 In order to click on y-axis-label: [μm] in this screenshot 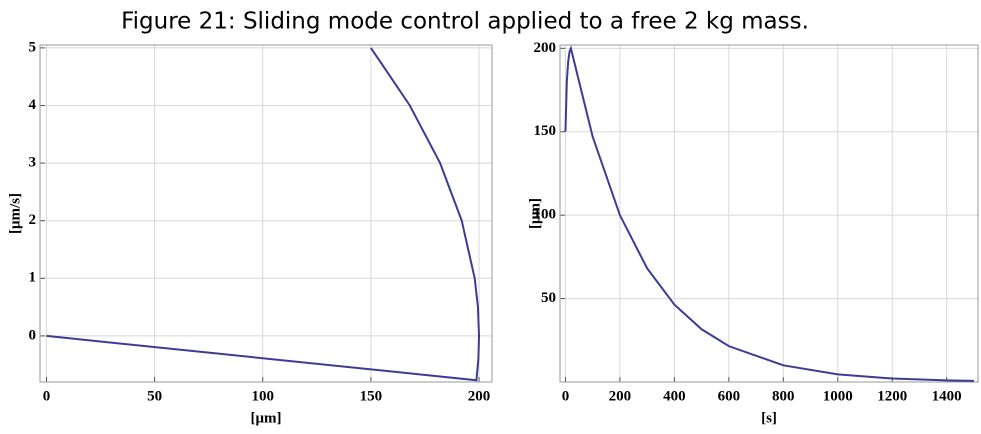, I will do `click(535, 213)`.